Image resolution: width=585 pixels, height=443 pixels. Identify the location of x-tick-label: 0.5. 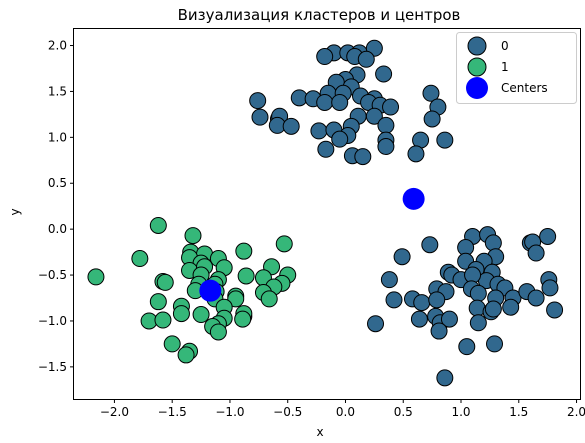
(403, 412).